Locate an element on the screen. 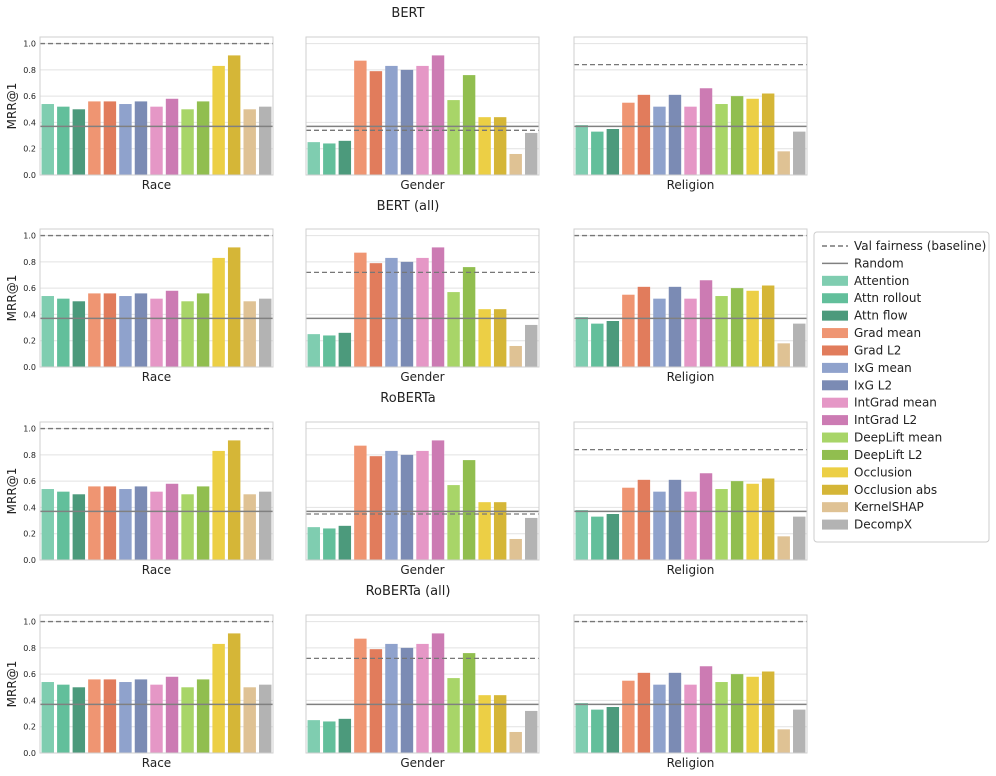 The height and width of the screenshot is (776, 996). legend-item: IxG mean is located at coordinates (867, 368).